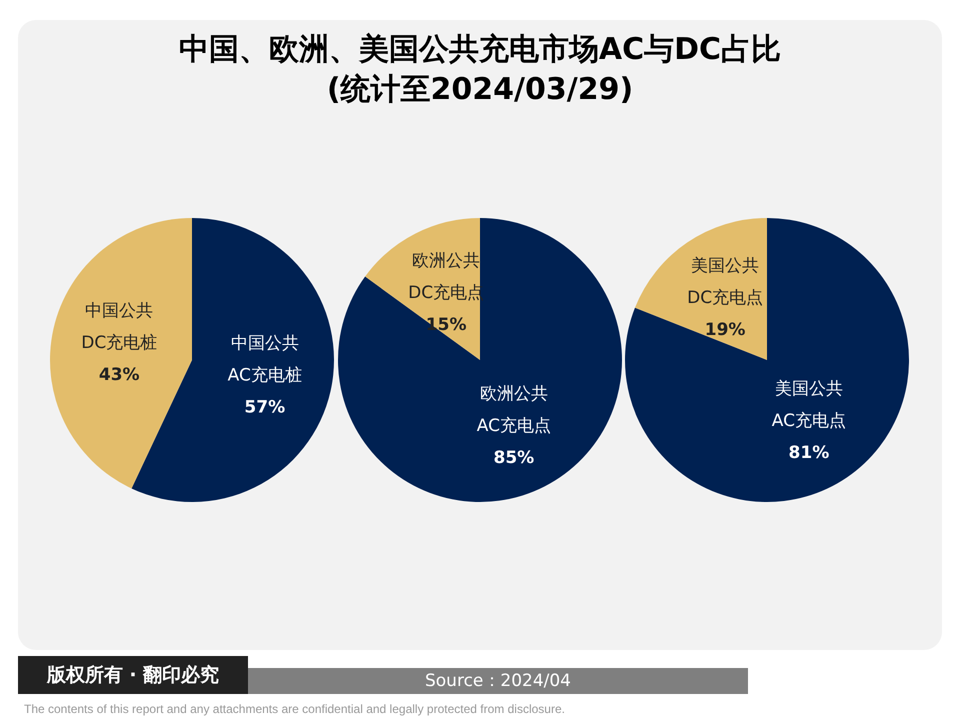 Image resolution: width=960 pixels, height=720 pixels. What do you see at coordinates (498, 681) in the screenshot?
I see `source-note: Source：2024/04` at bounding box center [498, 681].